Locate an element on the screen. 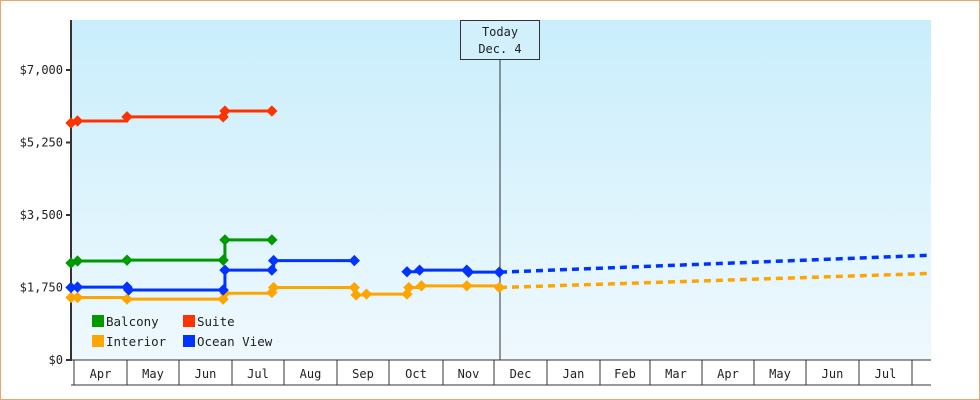 This screenshot has width=980, height=400. legend: Balcony Suite Interior Ocean View is located at coordinates (183, 331).